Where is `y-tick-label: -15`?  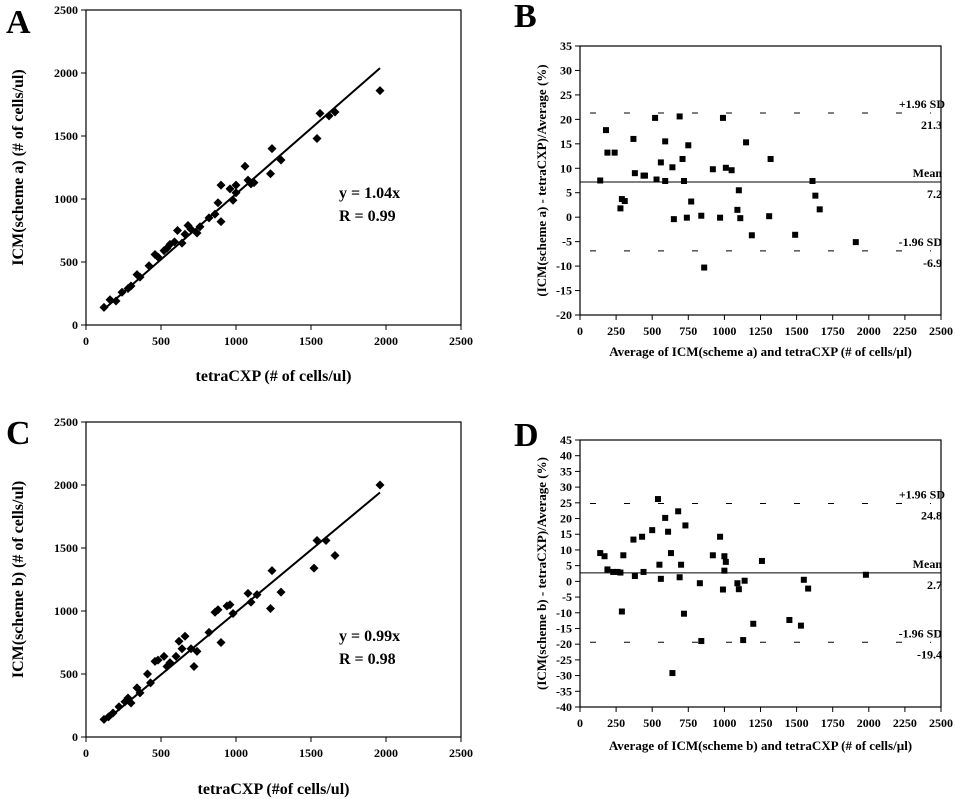 y-tick-label: -15 is located at coordinates (564, 291).